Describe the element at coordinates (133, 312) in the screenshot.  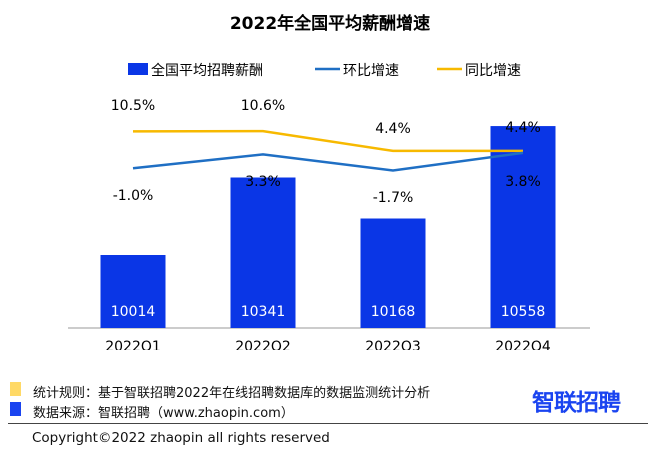
I see `bar-label: 10014` at that location.